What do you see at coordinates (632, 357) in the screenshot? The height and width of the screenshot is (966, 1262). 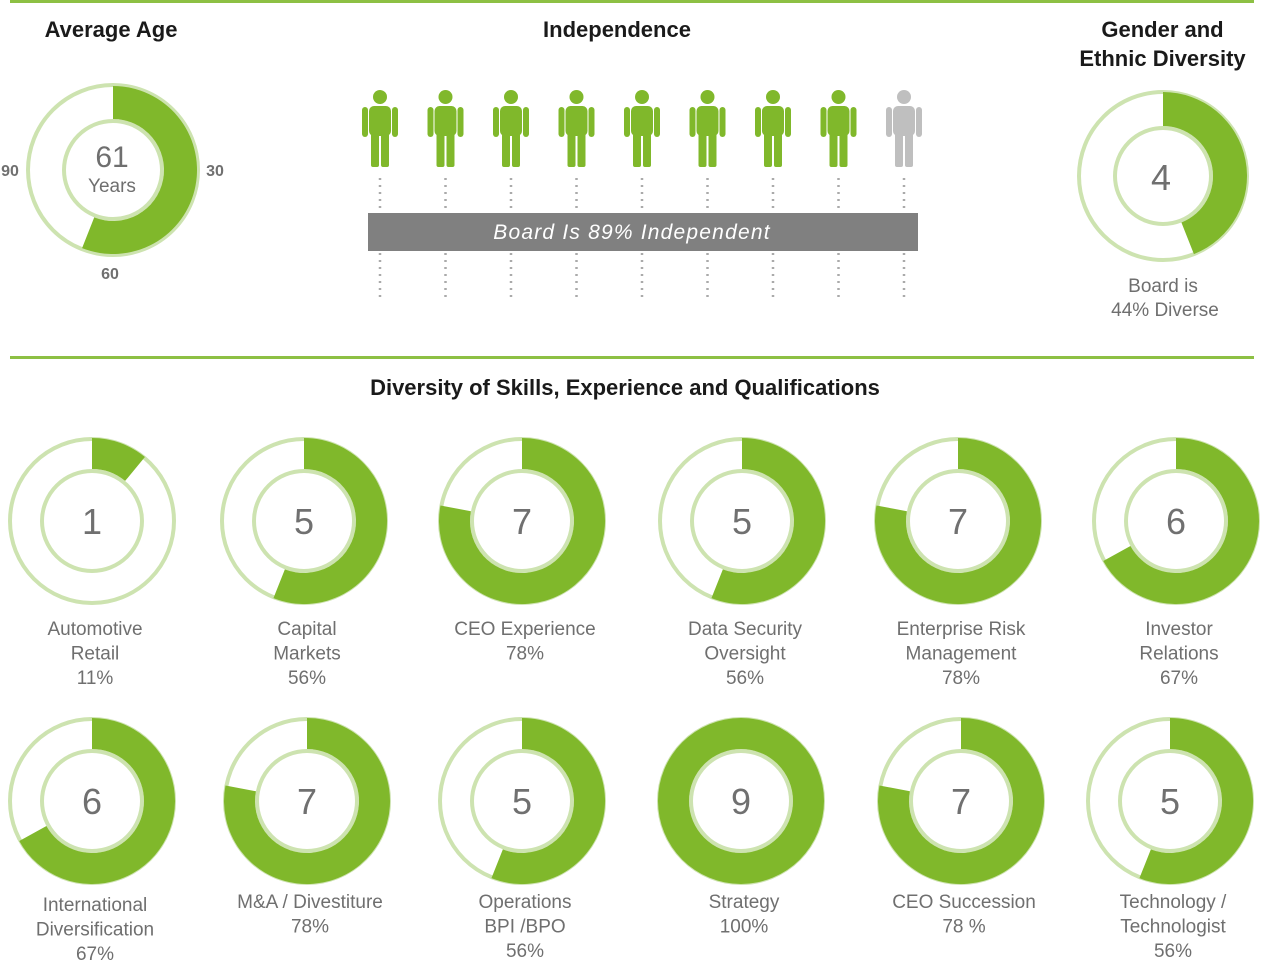 I see `middle-divider` at bounding box center [632, 357].